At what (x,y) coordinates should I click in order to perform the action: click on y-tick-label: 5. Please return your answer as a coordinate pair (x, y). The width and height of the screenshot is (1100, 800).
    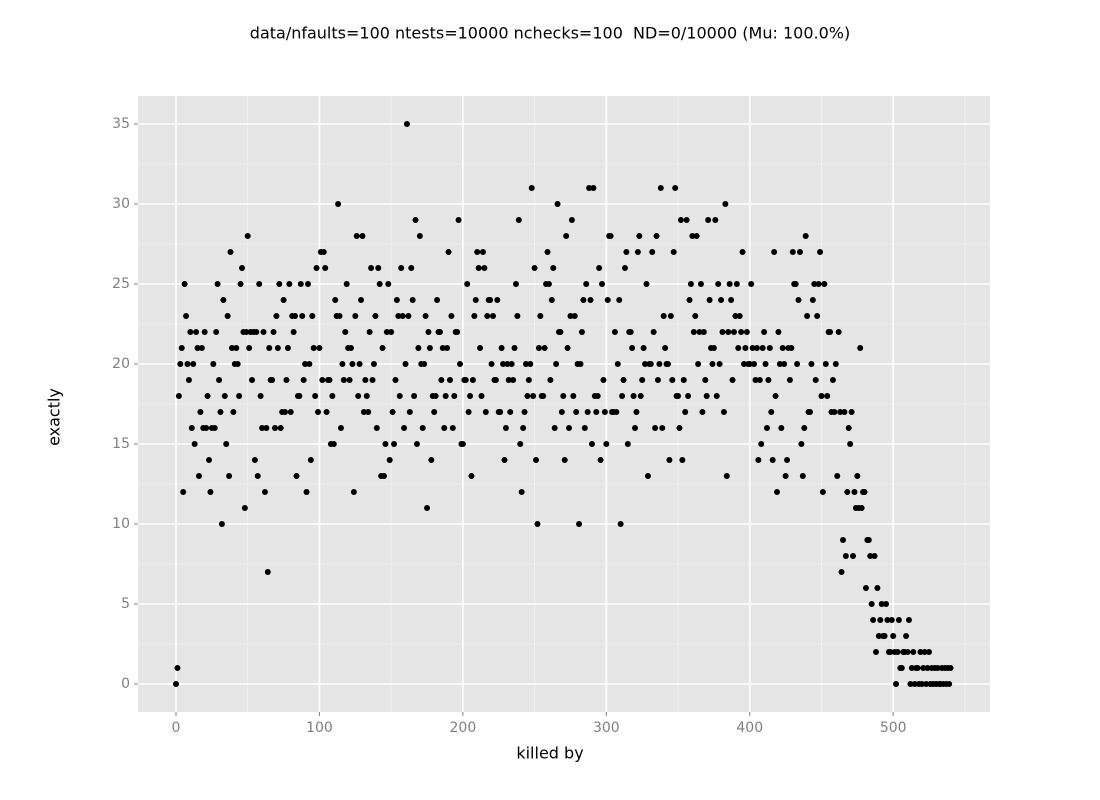
    Looking at the image, I should click on (125, 604).